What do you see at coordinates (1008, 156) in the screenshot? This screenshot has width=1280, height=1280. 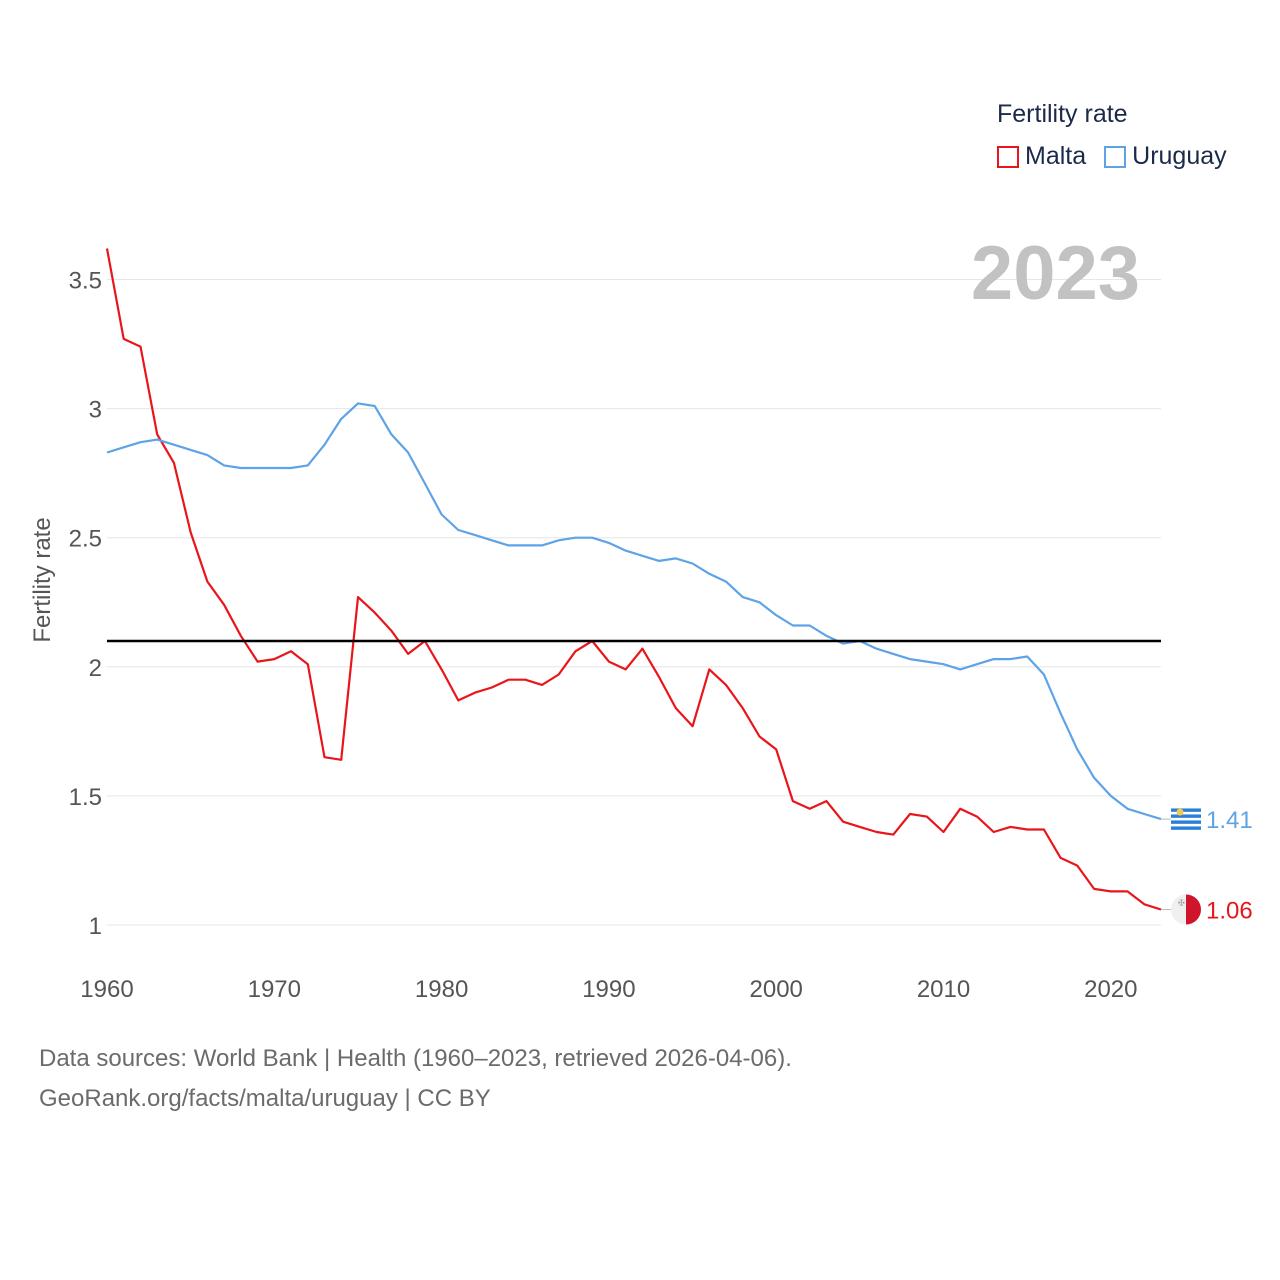 I see `legend-swatch-malta` at bounding box center [1008, 156].